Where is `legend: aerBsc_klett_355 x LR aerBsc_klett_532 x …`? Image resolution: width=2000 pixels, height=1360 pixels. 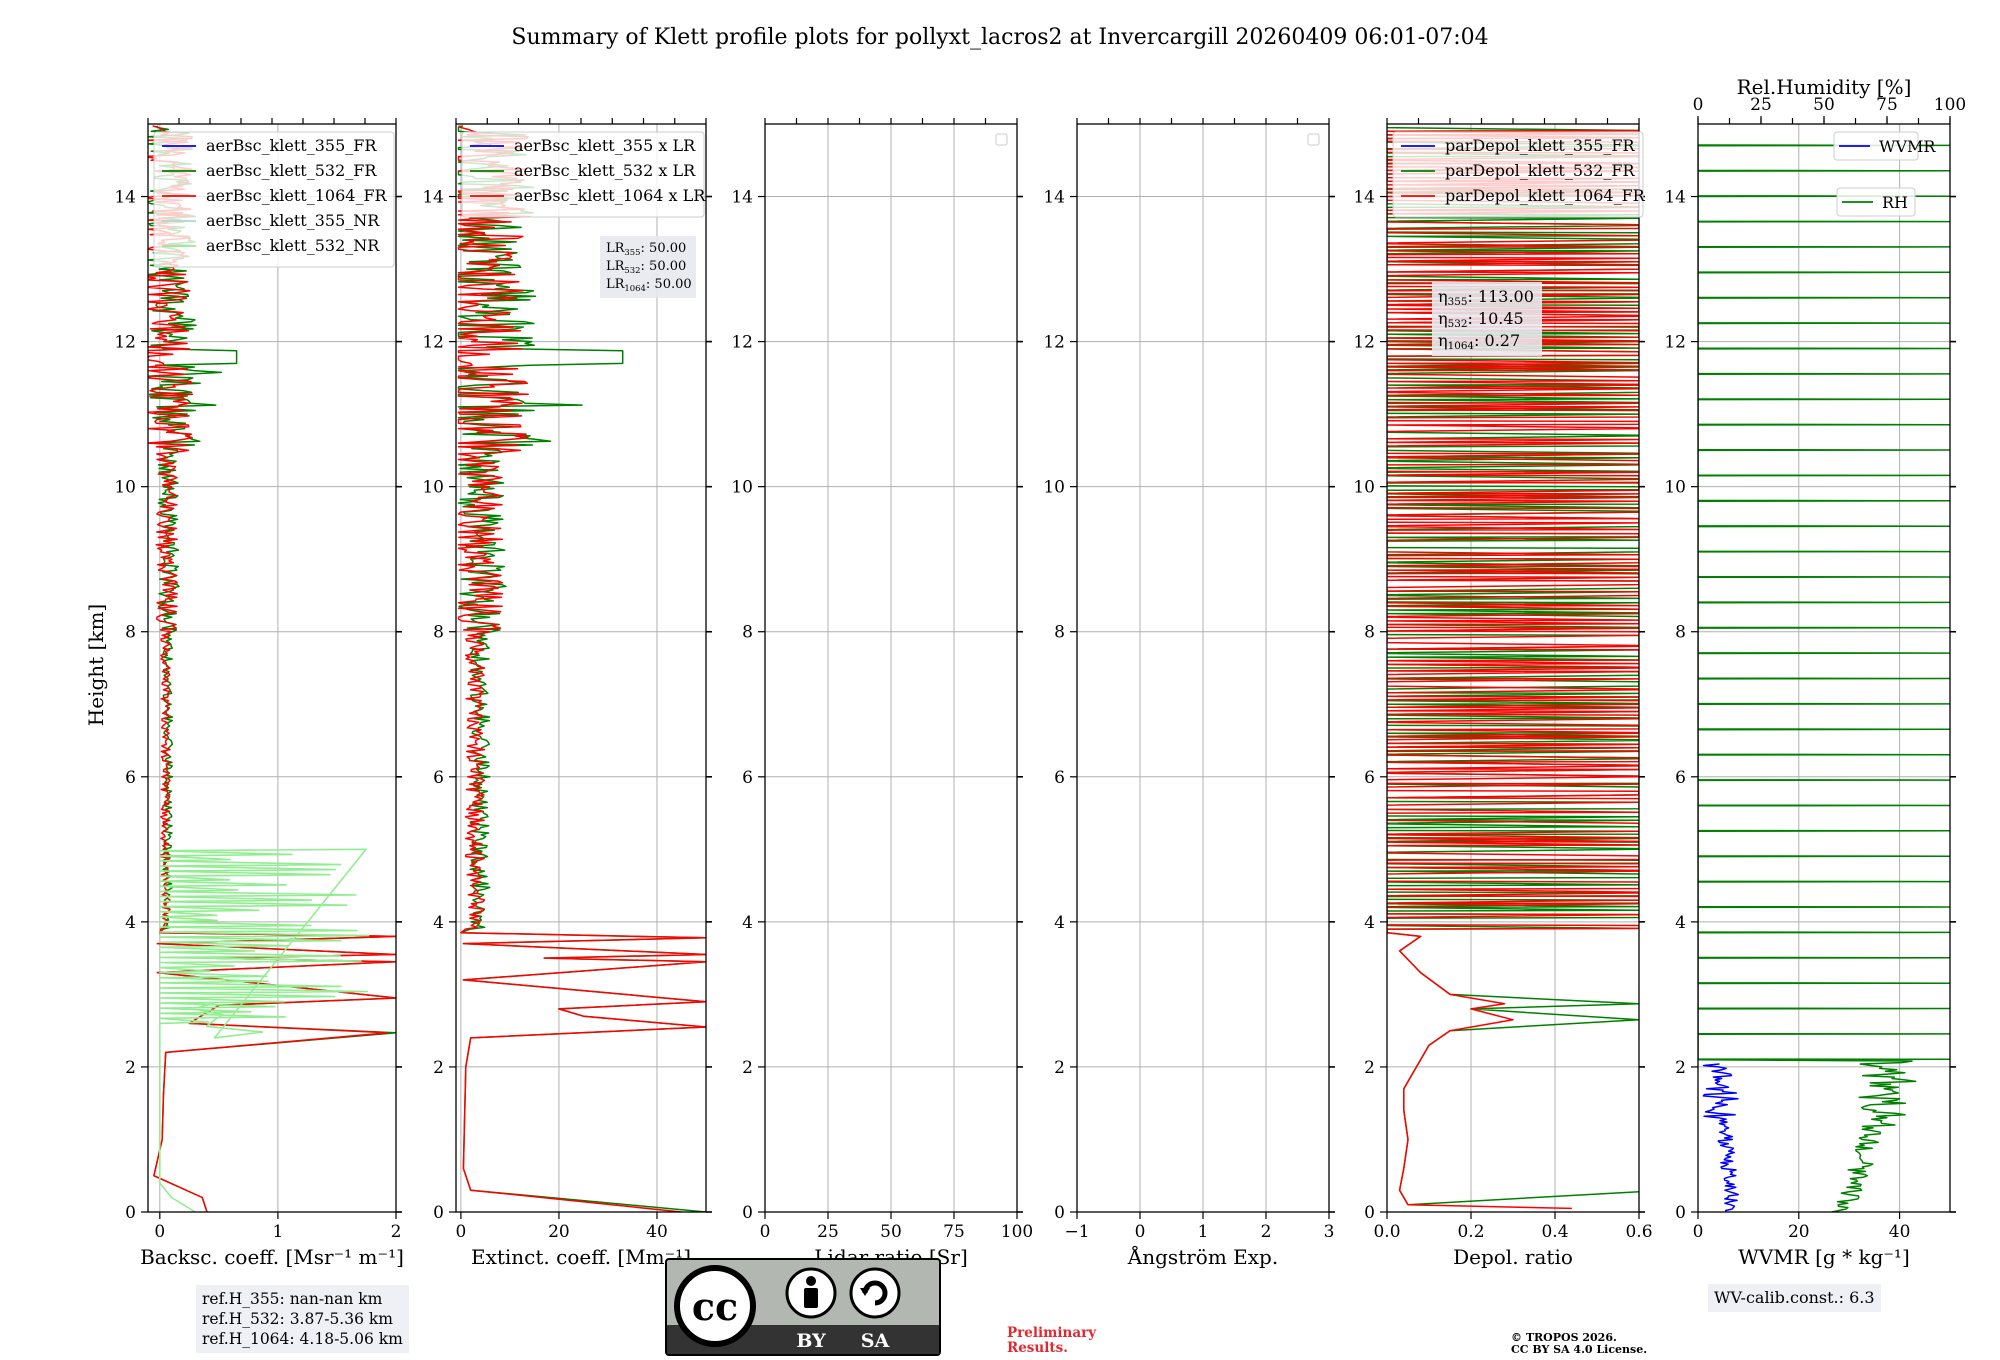 legend: aerBsc_klett_355 x LR aerBsc_klett_532 x … is located at coordinates (583, 174).